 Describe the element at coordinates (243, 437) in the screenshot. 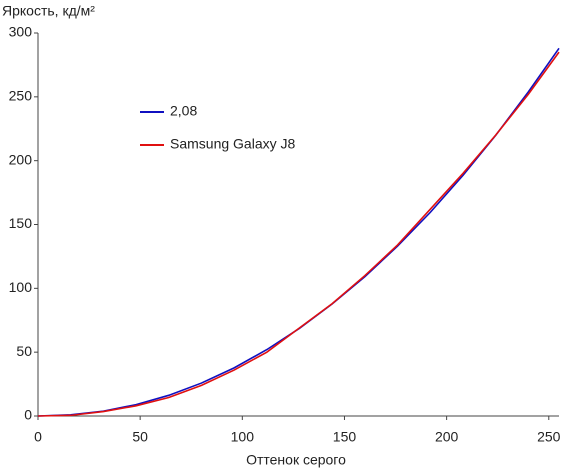

I see `x-tick-label: 100` at that location.